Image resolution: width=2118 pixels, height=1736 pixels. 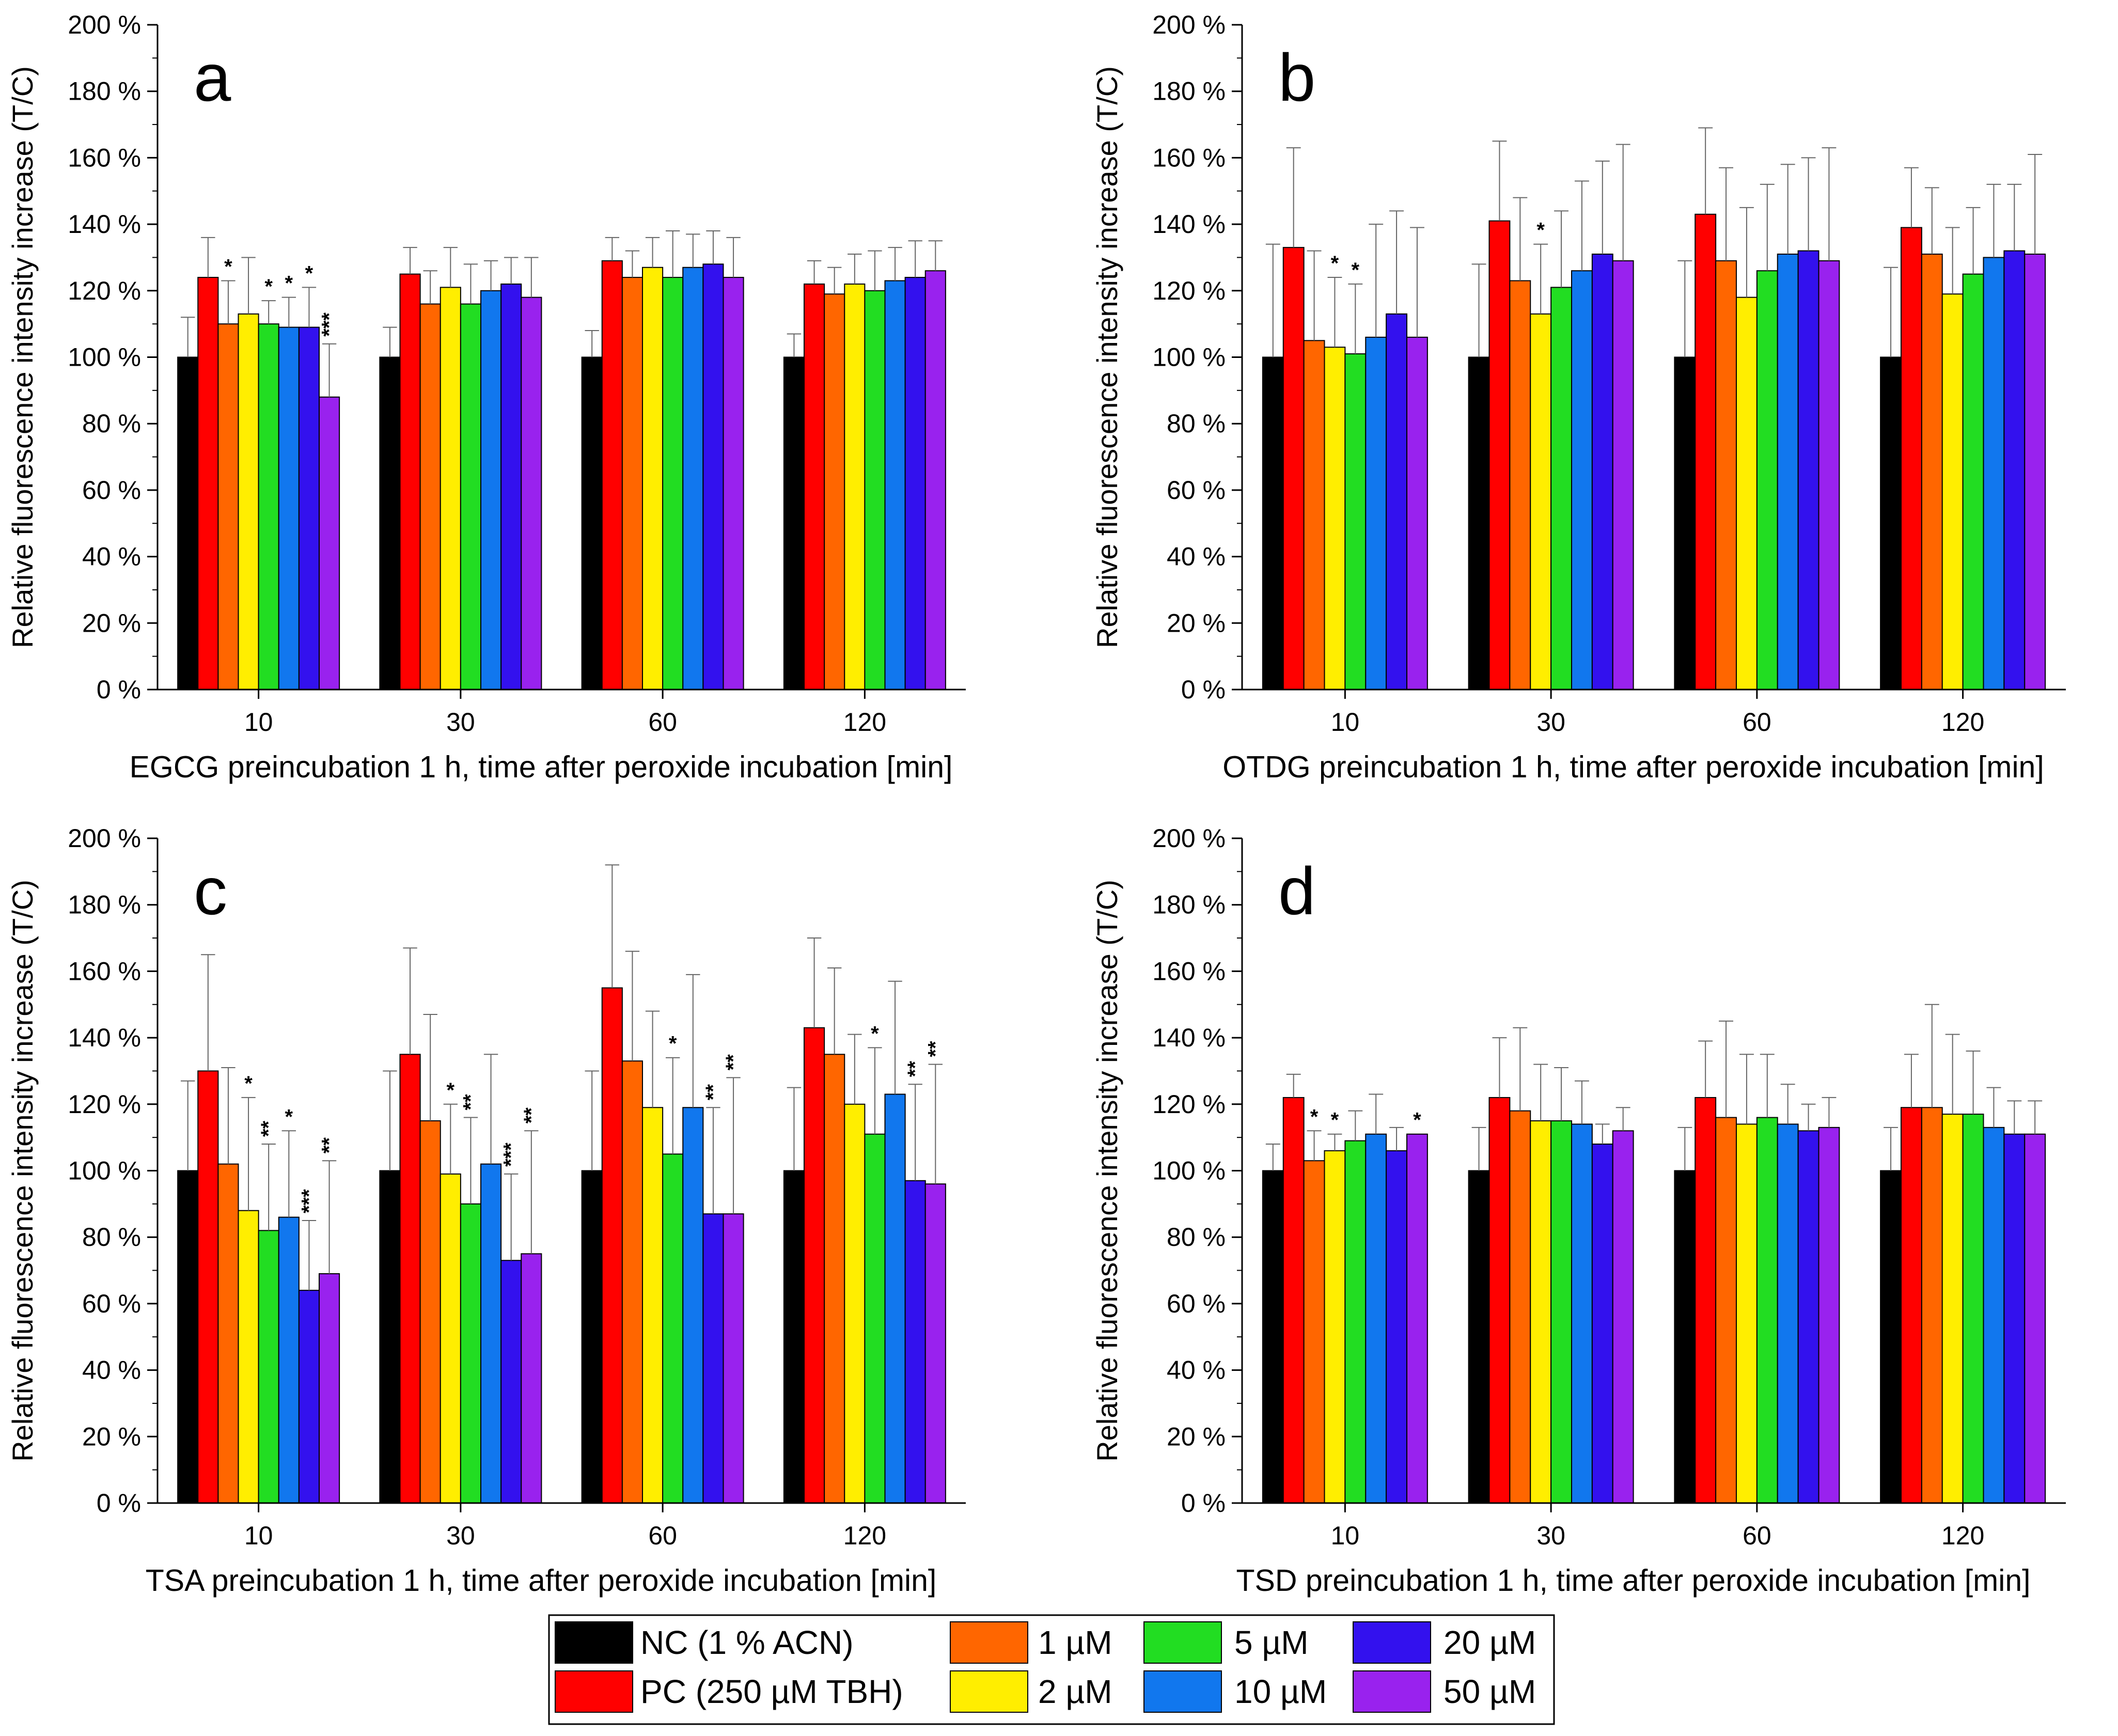 What do you see at coordinates (989, 1642) in the screenshot?
I see `legend-swatch` at bounding box center [989, 1642].